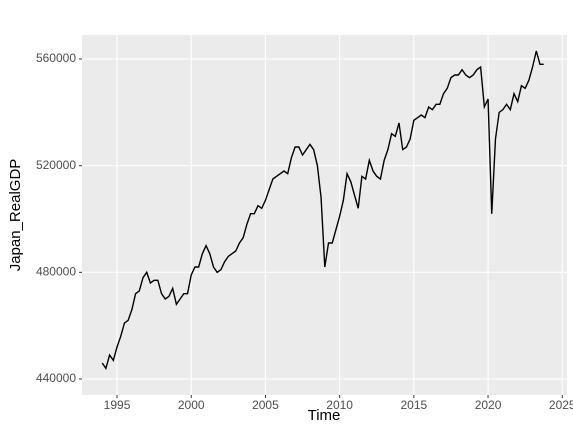 The image size is (573, 433). What do you see at coordinates (56, 272) in the screenshot?
I see `y-tick-label: 480000` at bounding box center [56, 272].